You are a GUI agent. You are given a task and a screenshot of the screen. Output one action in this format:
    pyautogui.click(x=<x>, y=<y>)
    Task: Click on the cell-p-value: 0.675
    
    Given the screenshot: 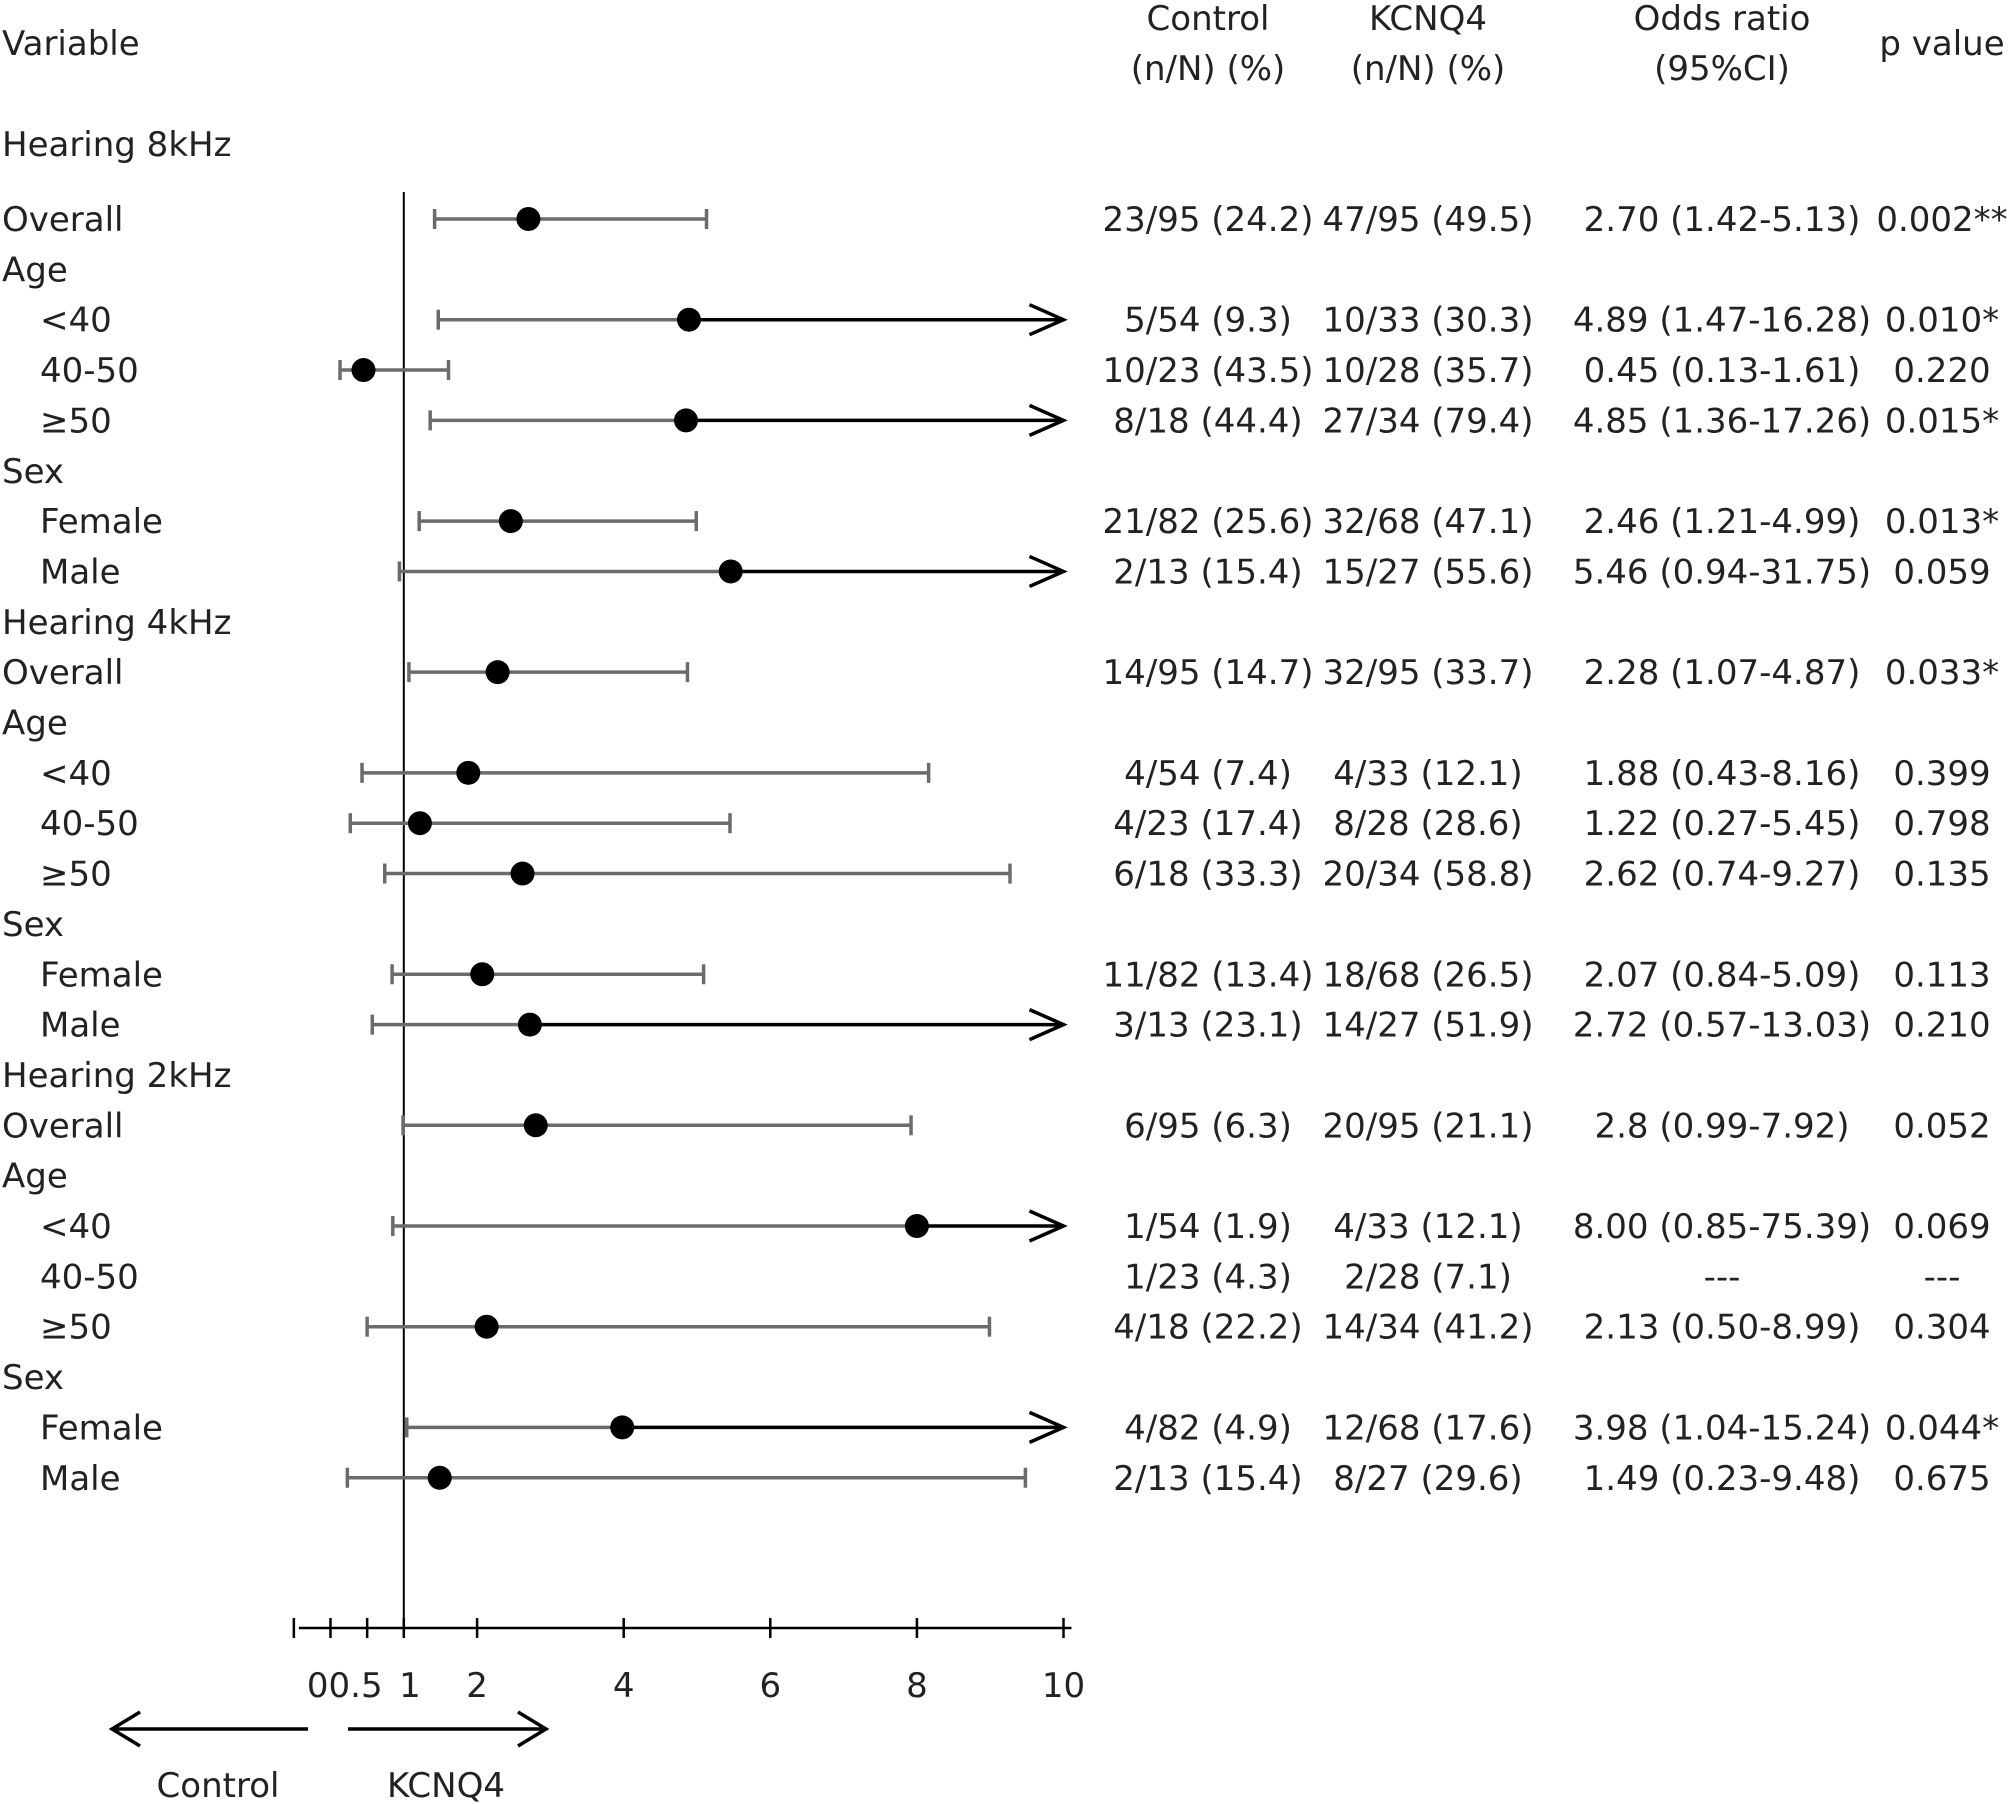 What is the action you would take?
    pyautogui.click(x=1941, y=1479)
    